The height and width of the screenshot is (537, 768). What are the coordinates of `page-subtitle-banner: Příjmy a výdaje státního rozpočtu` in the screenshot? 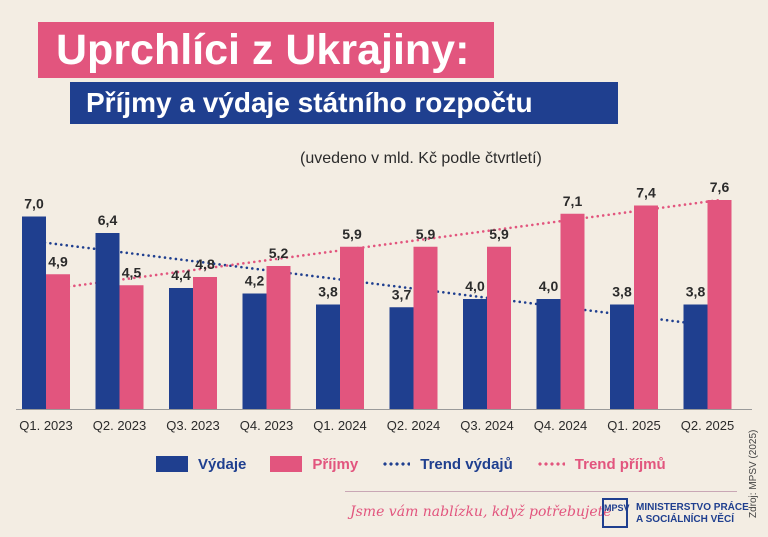 It's located at (344, 103).